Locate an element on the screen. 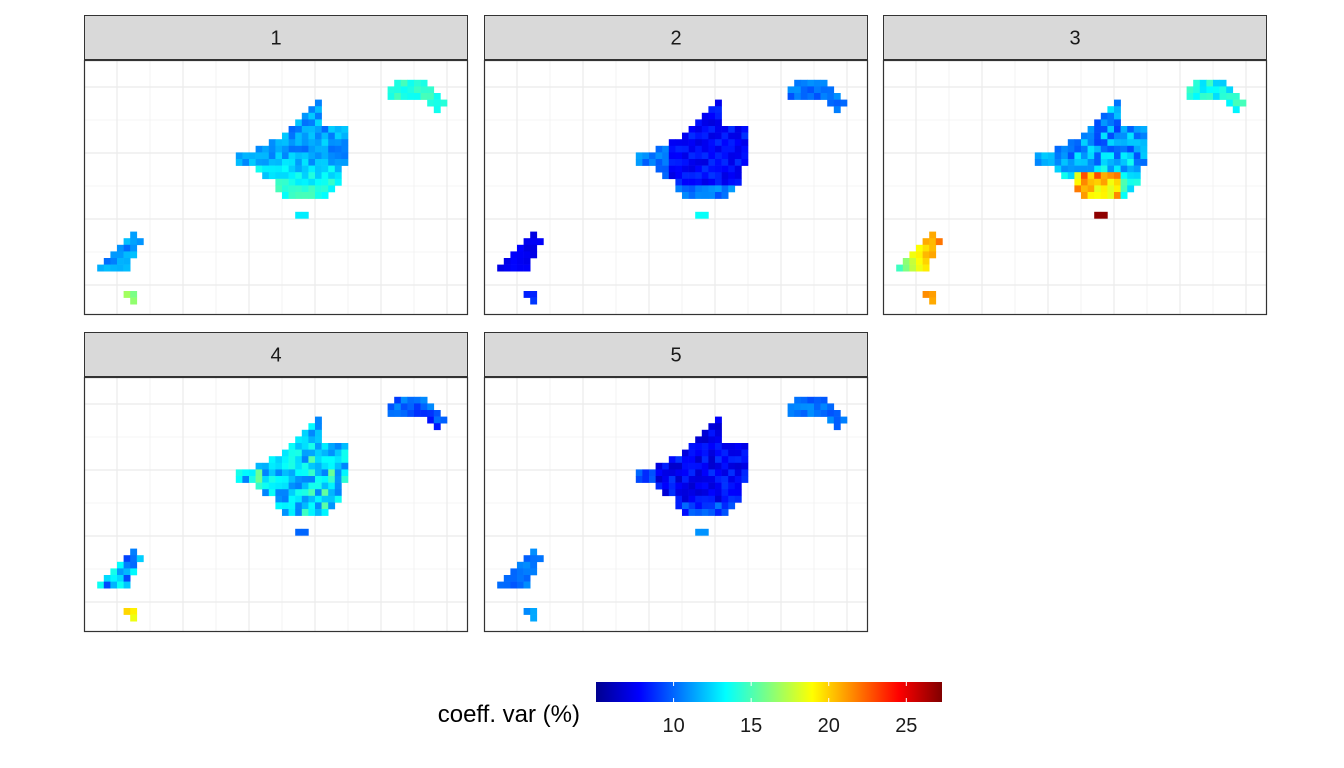 The image size is (1344, 768). legend-tick-label: 15 is located at coordinates (751, 726).